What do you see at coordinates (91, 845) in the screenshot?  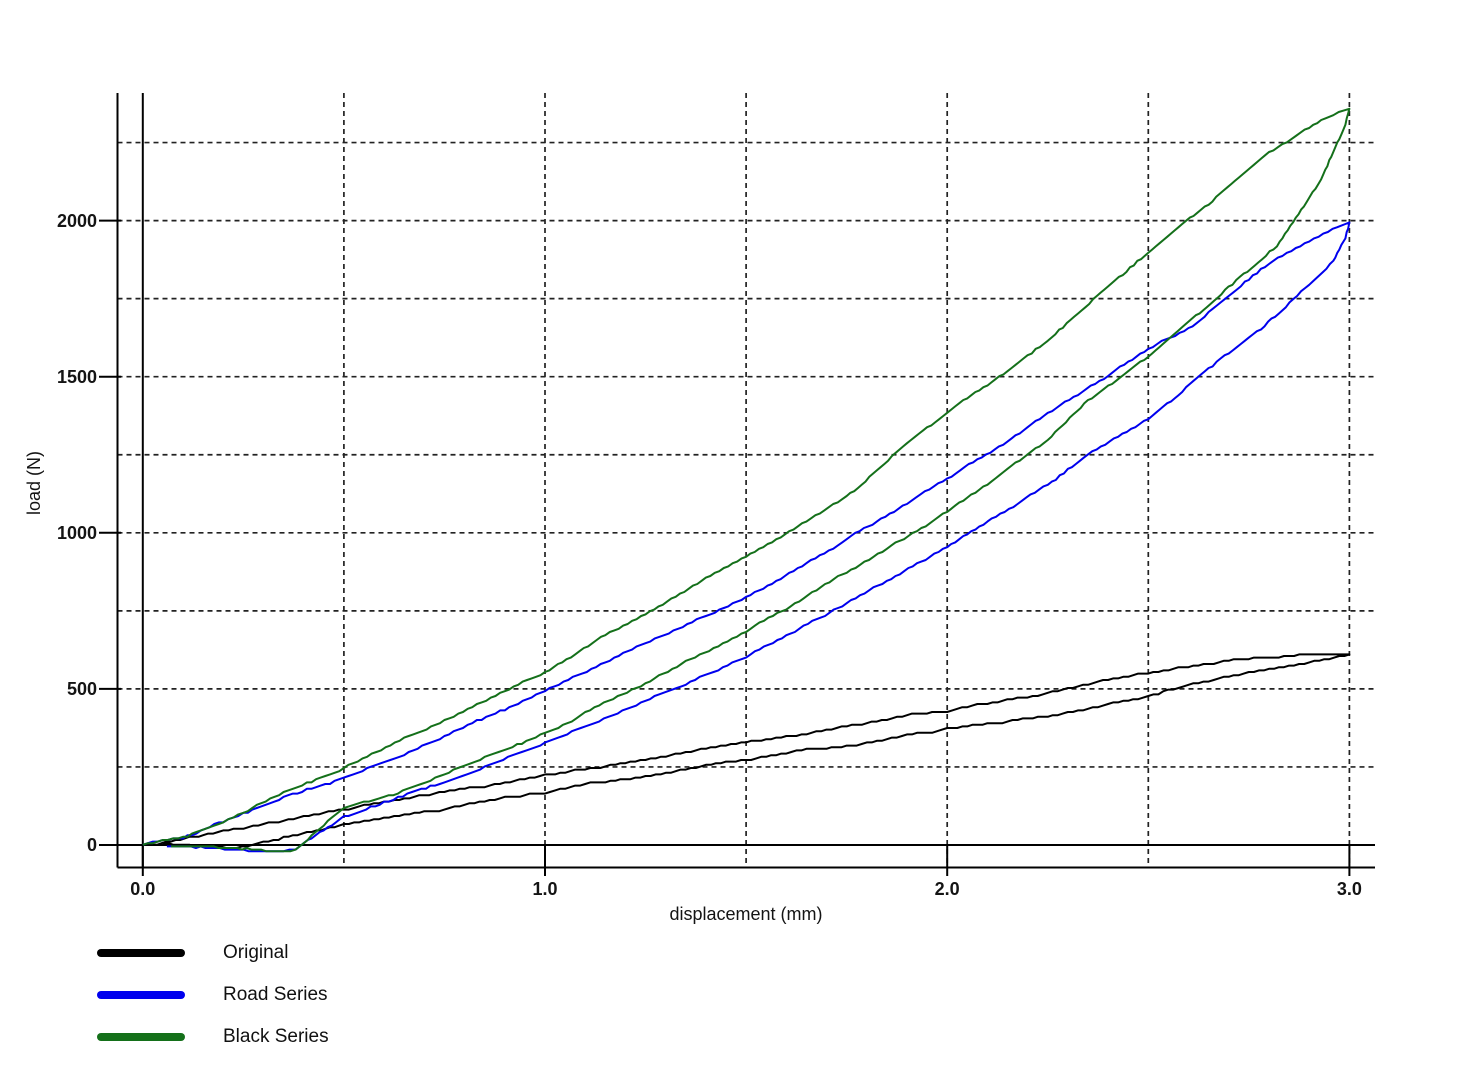 I see `y-tick-label: 0` at bounding box center [91, 845].